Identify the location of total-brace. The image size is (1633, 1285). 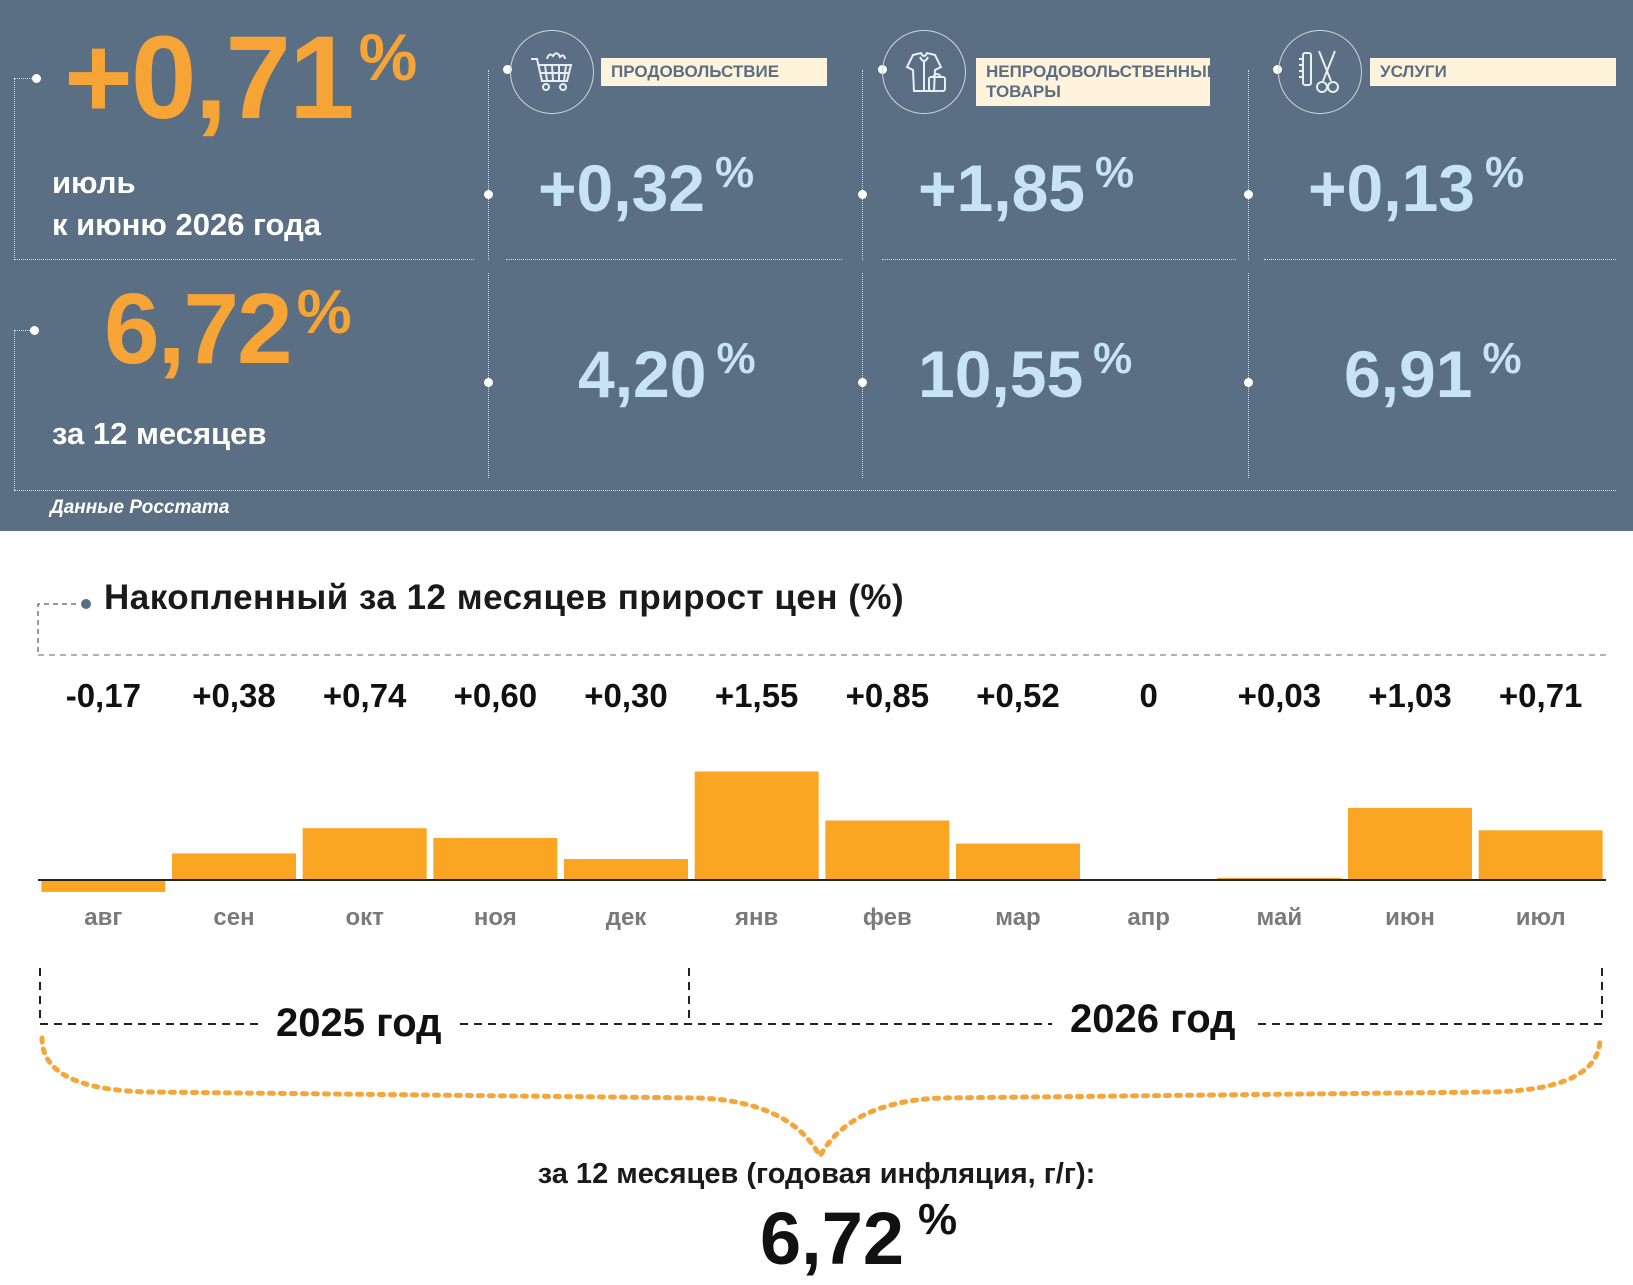
(821, 1098).